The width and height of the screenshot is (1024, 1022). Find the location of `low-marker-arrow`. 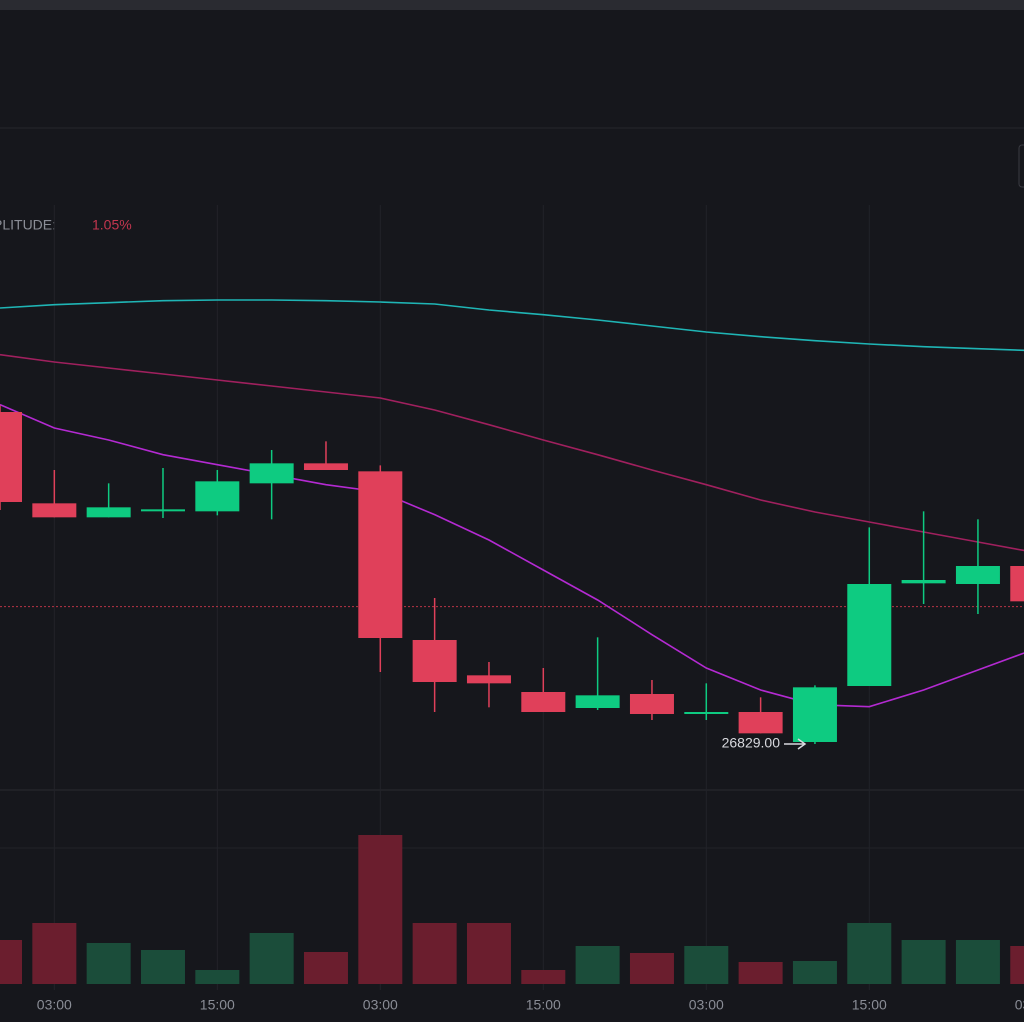

low-marker-arrow is located at coordinates (795, 744).